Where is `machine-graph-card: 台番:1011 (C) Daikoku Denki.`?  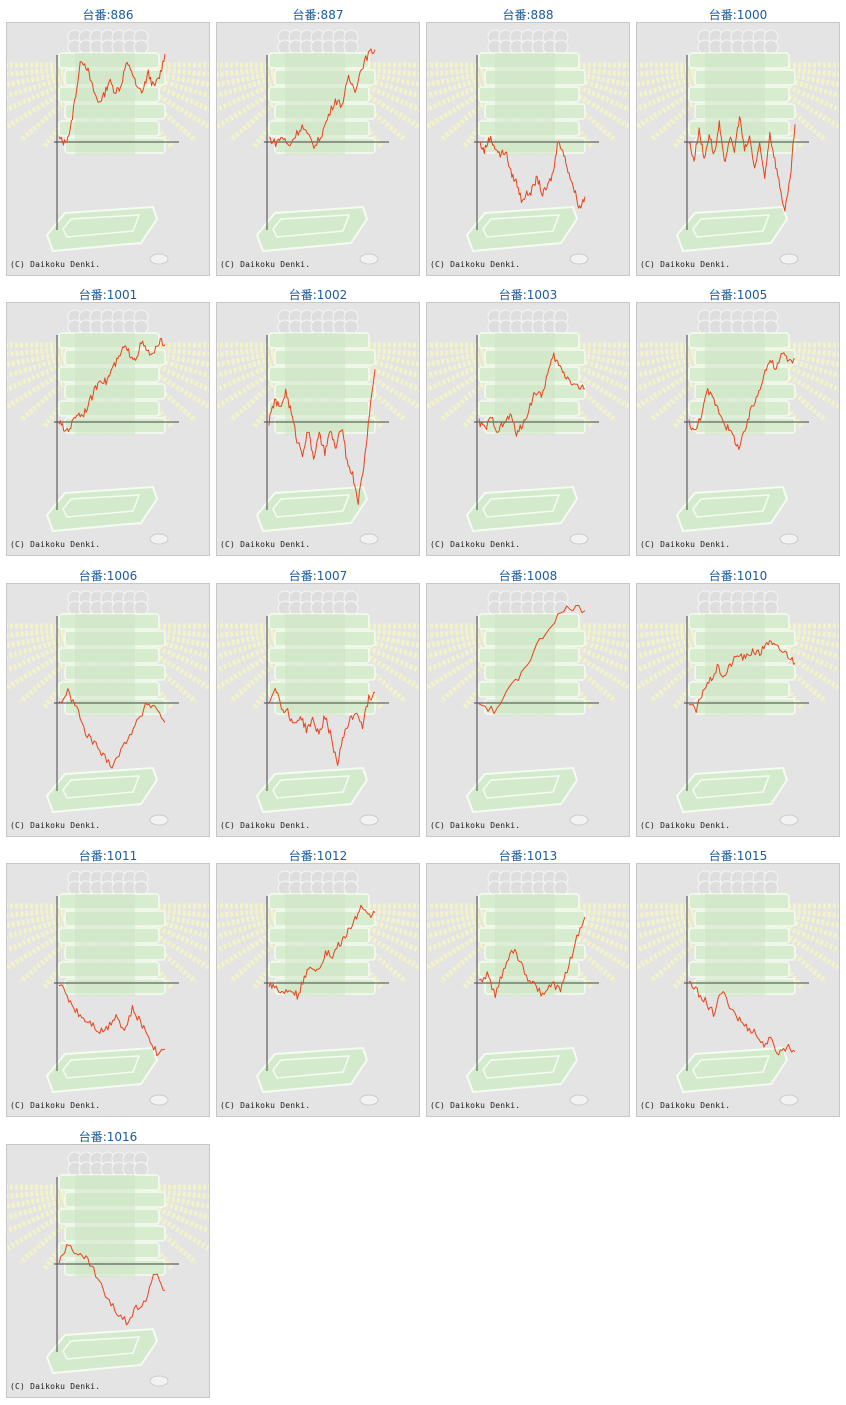 machine-graph-card: 台番:1011 (C) Daikoku Denki. is located at coordinates (108, 982).